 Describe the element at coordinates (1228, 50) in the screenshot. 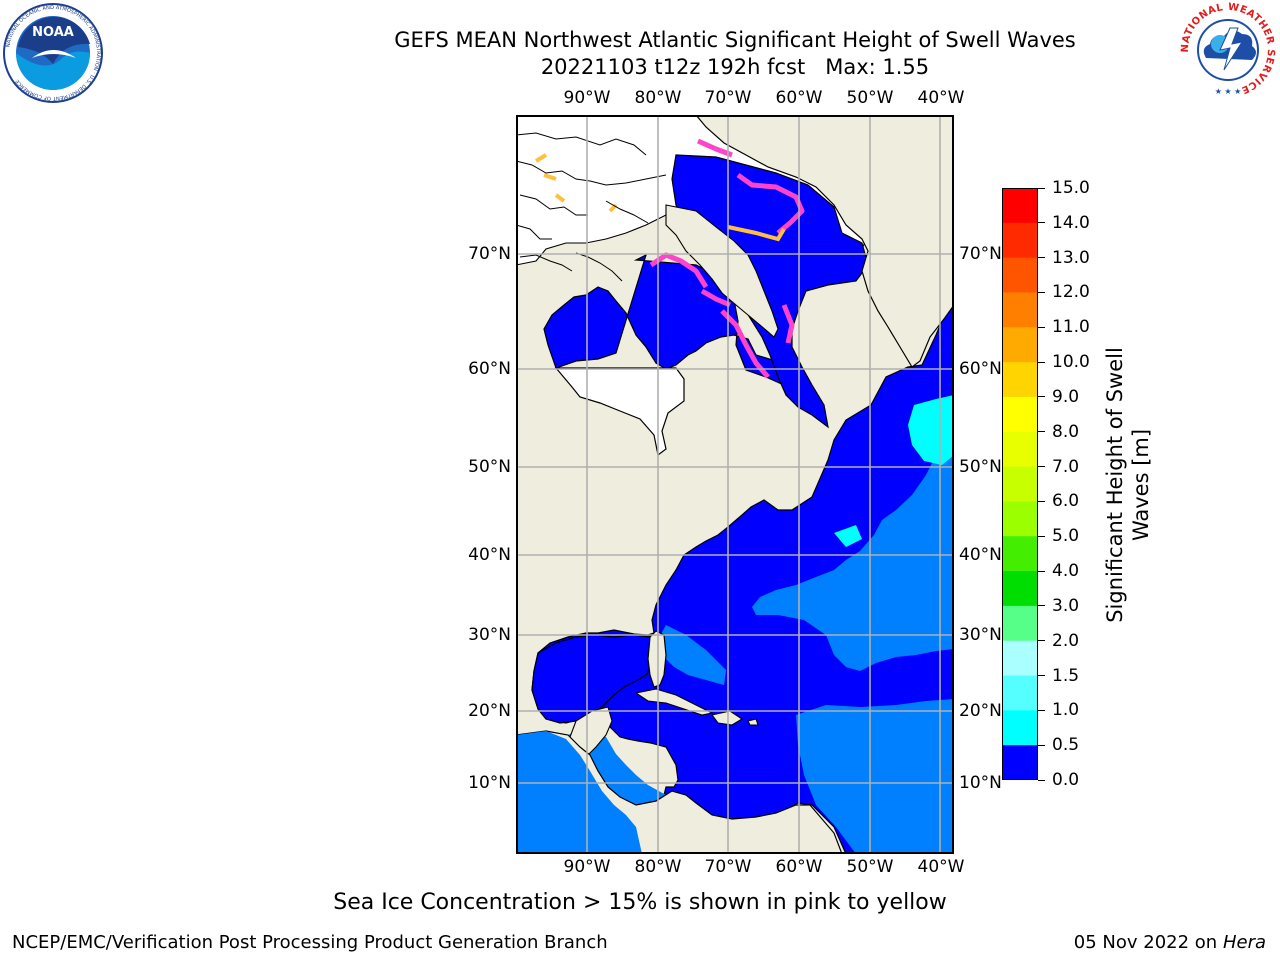

I see `nws-logo: NATIONAL WEATHER SERVICE ★ ★ ★` at that location.